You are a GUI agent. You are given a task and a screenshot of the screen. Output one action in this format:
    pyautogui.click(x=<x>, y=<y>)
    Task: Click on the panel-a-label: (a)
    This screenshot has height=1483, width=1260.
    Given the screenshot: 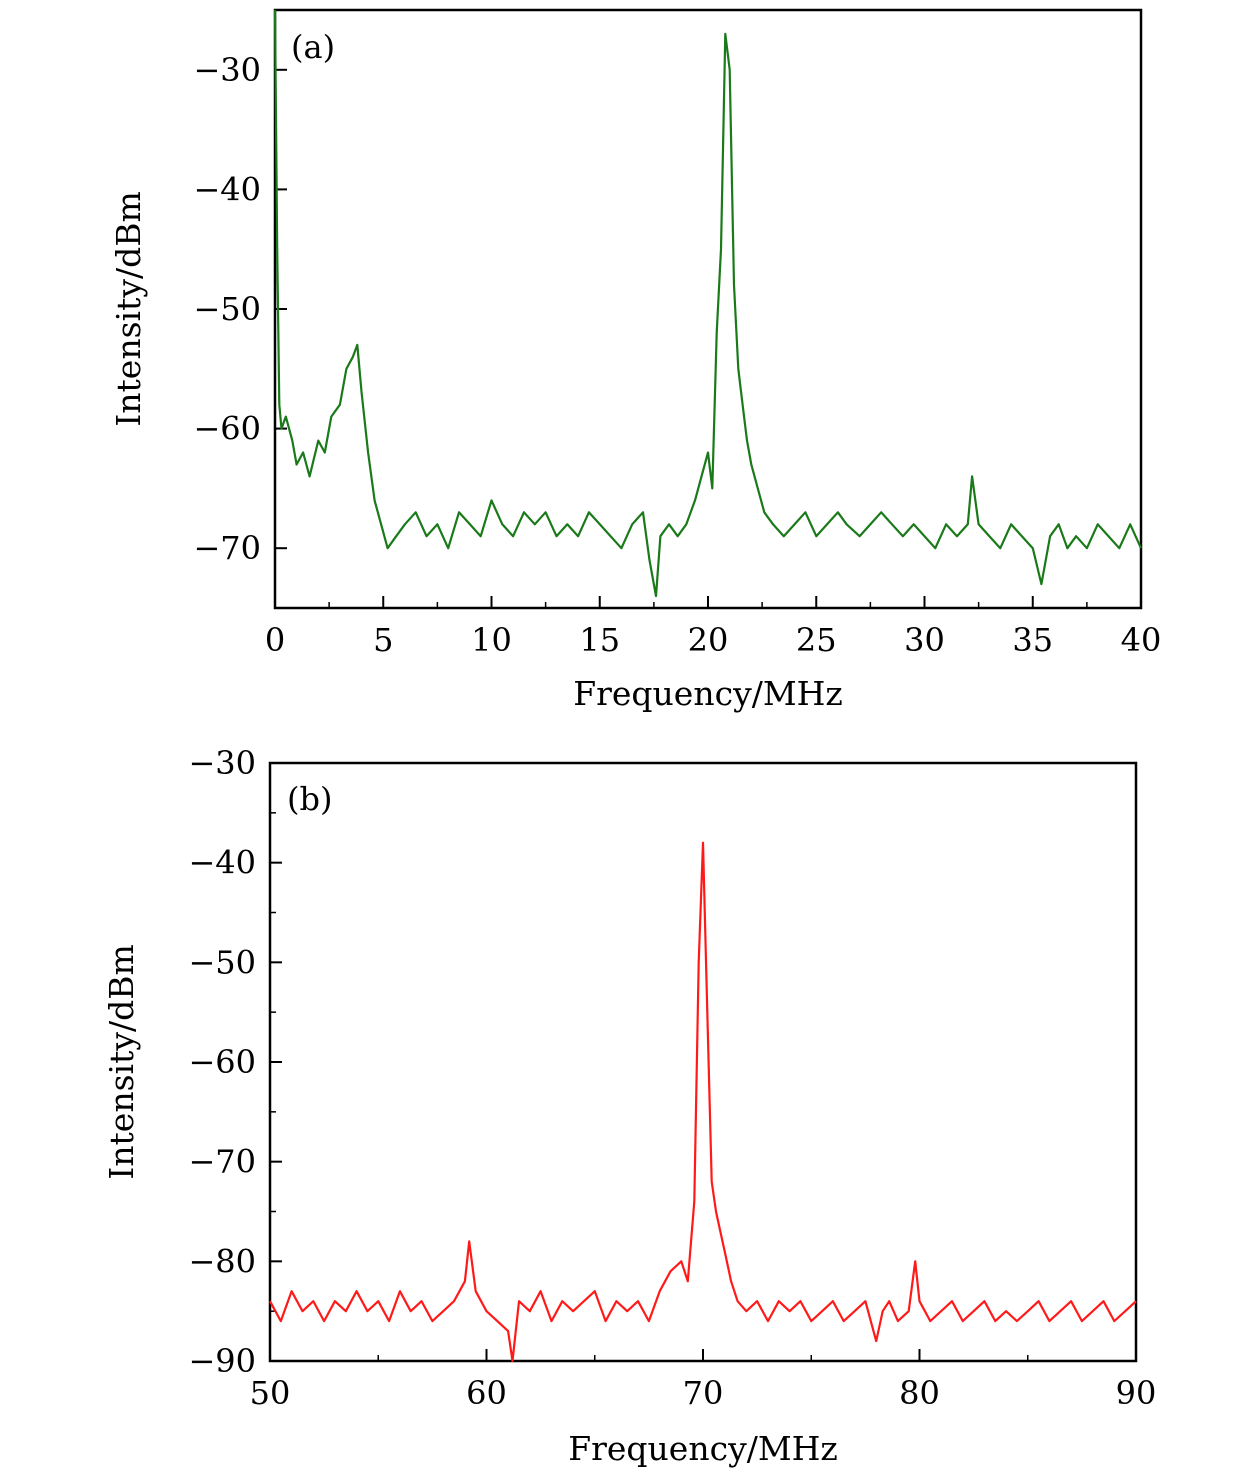 What is the action you would take?
    pyautogui.click(x=313, y=47)
    